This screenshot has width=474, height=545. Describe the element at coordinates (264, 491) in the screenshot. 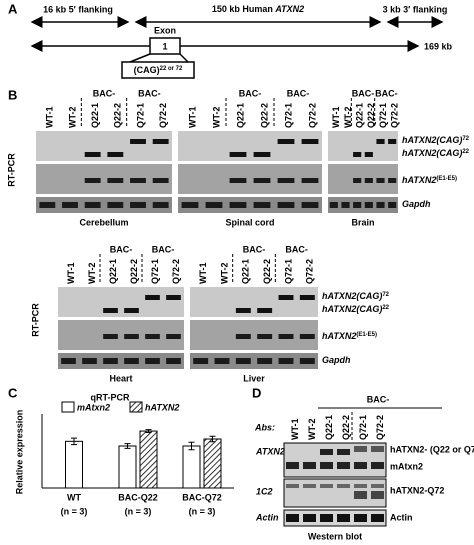

I see `antibody-label: 1C2` at that location.